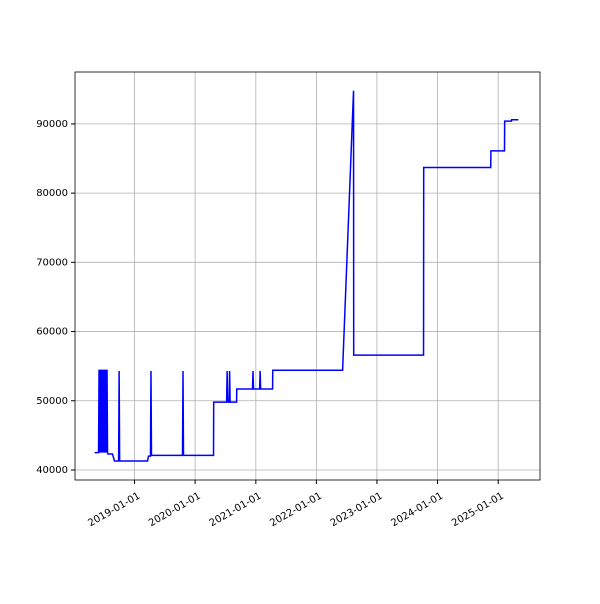 This screenshot has width=600, height=604. I want to click on y-tick-label: 60000, so click(52, 332).